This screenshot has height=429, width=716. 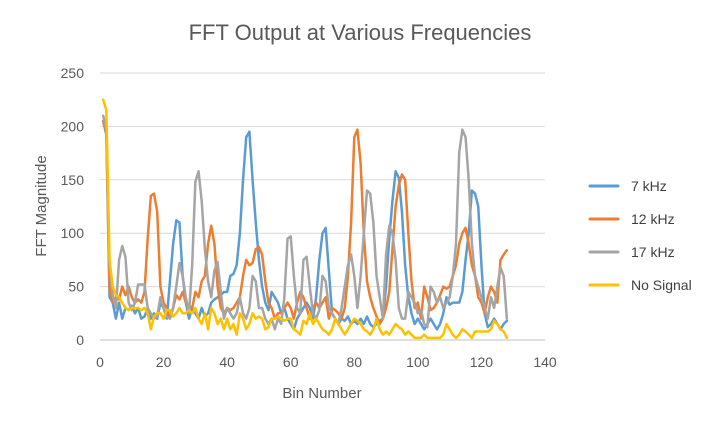 What do you see at coordinates (80, 340) in the screenshot?
I see `y-tick-label: 0` at bounding box center [80, 340].